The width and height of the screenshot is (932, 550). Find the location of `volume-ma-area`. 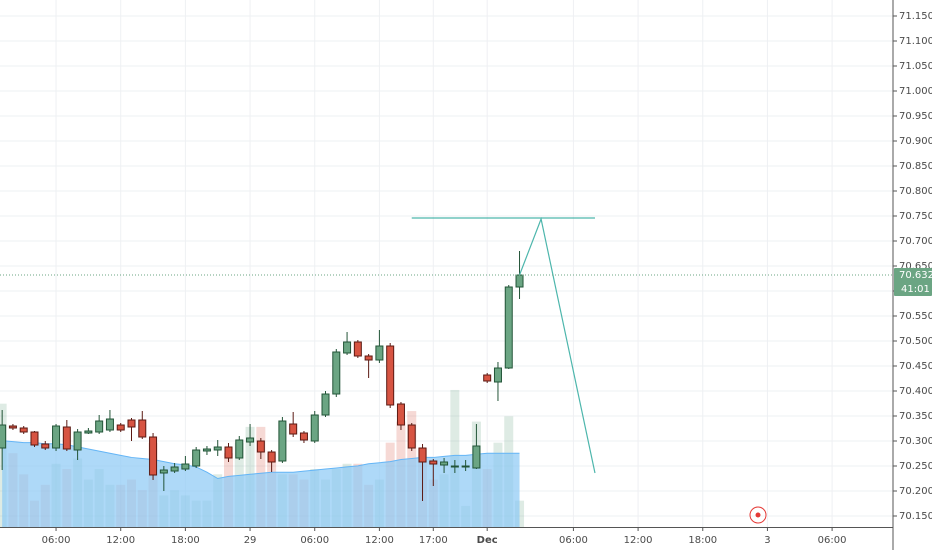

volume-ma-area is located at coordinates (261, 483).